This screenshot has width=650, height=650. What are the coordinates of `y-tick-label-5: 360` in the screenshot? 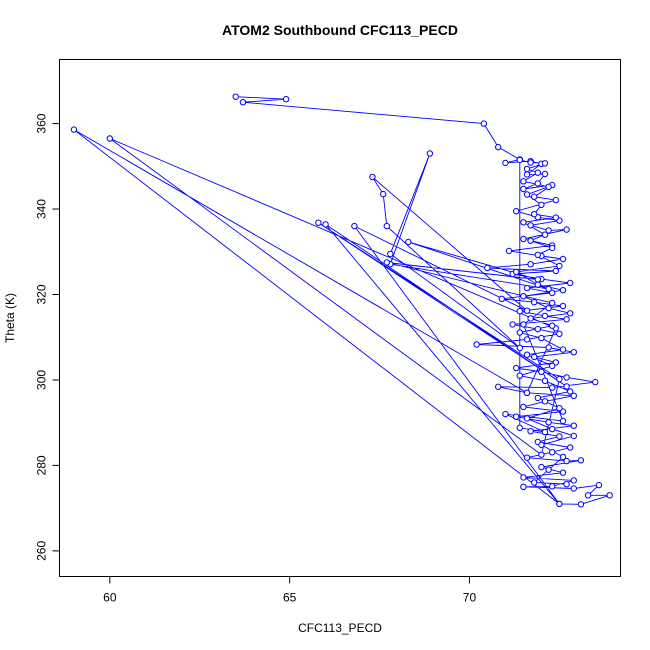 It's located at (42, 123).